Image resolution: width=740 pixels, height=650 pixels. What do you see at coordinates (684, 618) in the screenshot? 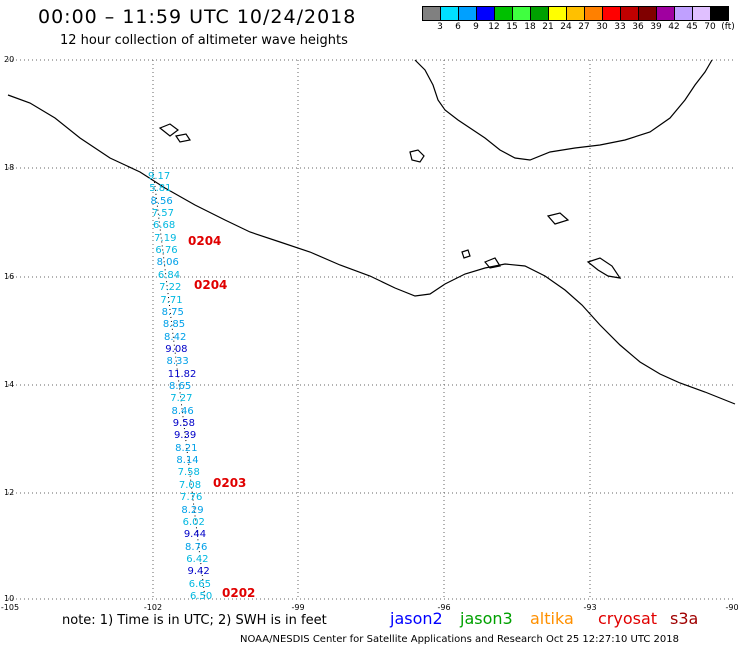
I see `legend-s3a: s3a` at bounding box center [684, 618].